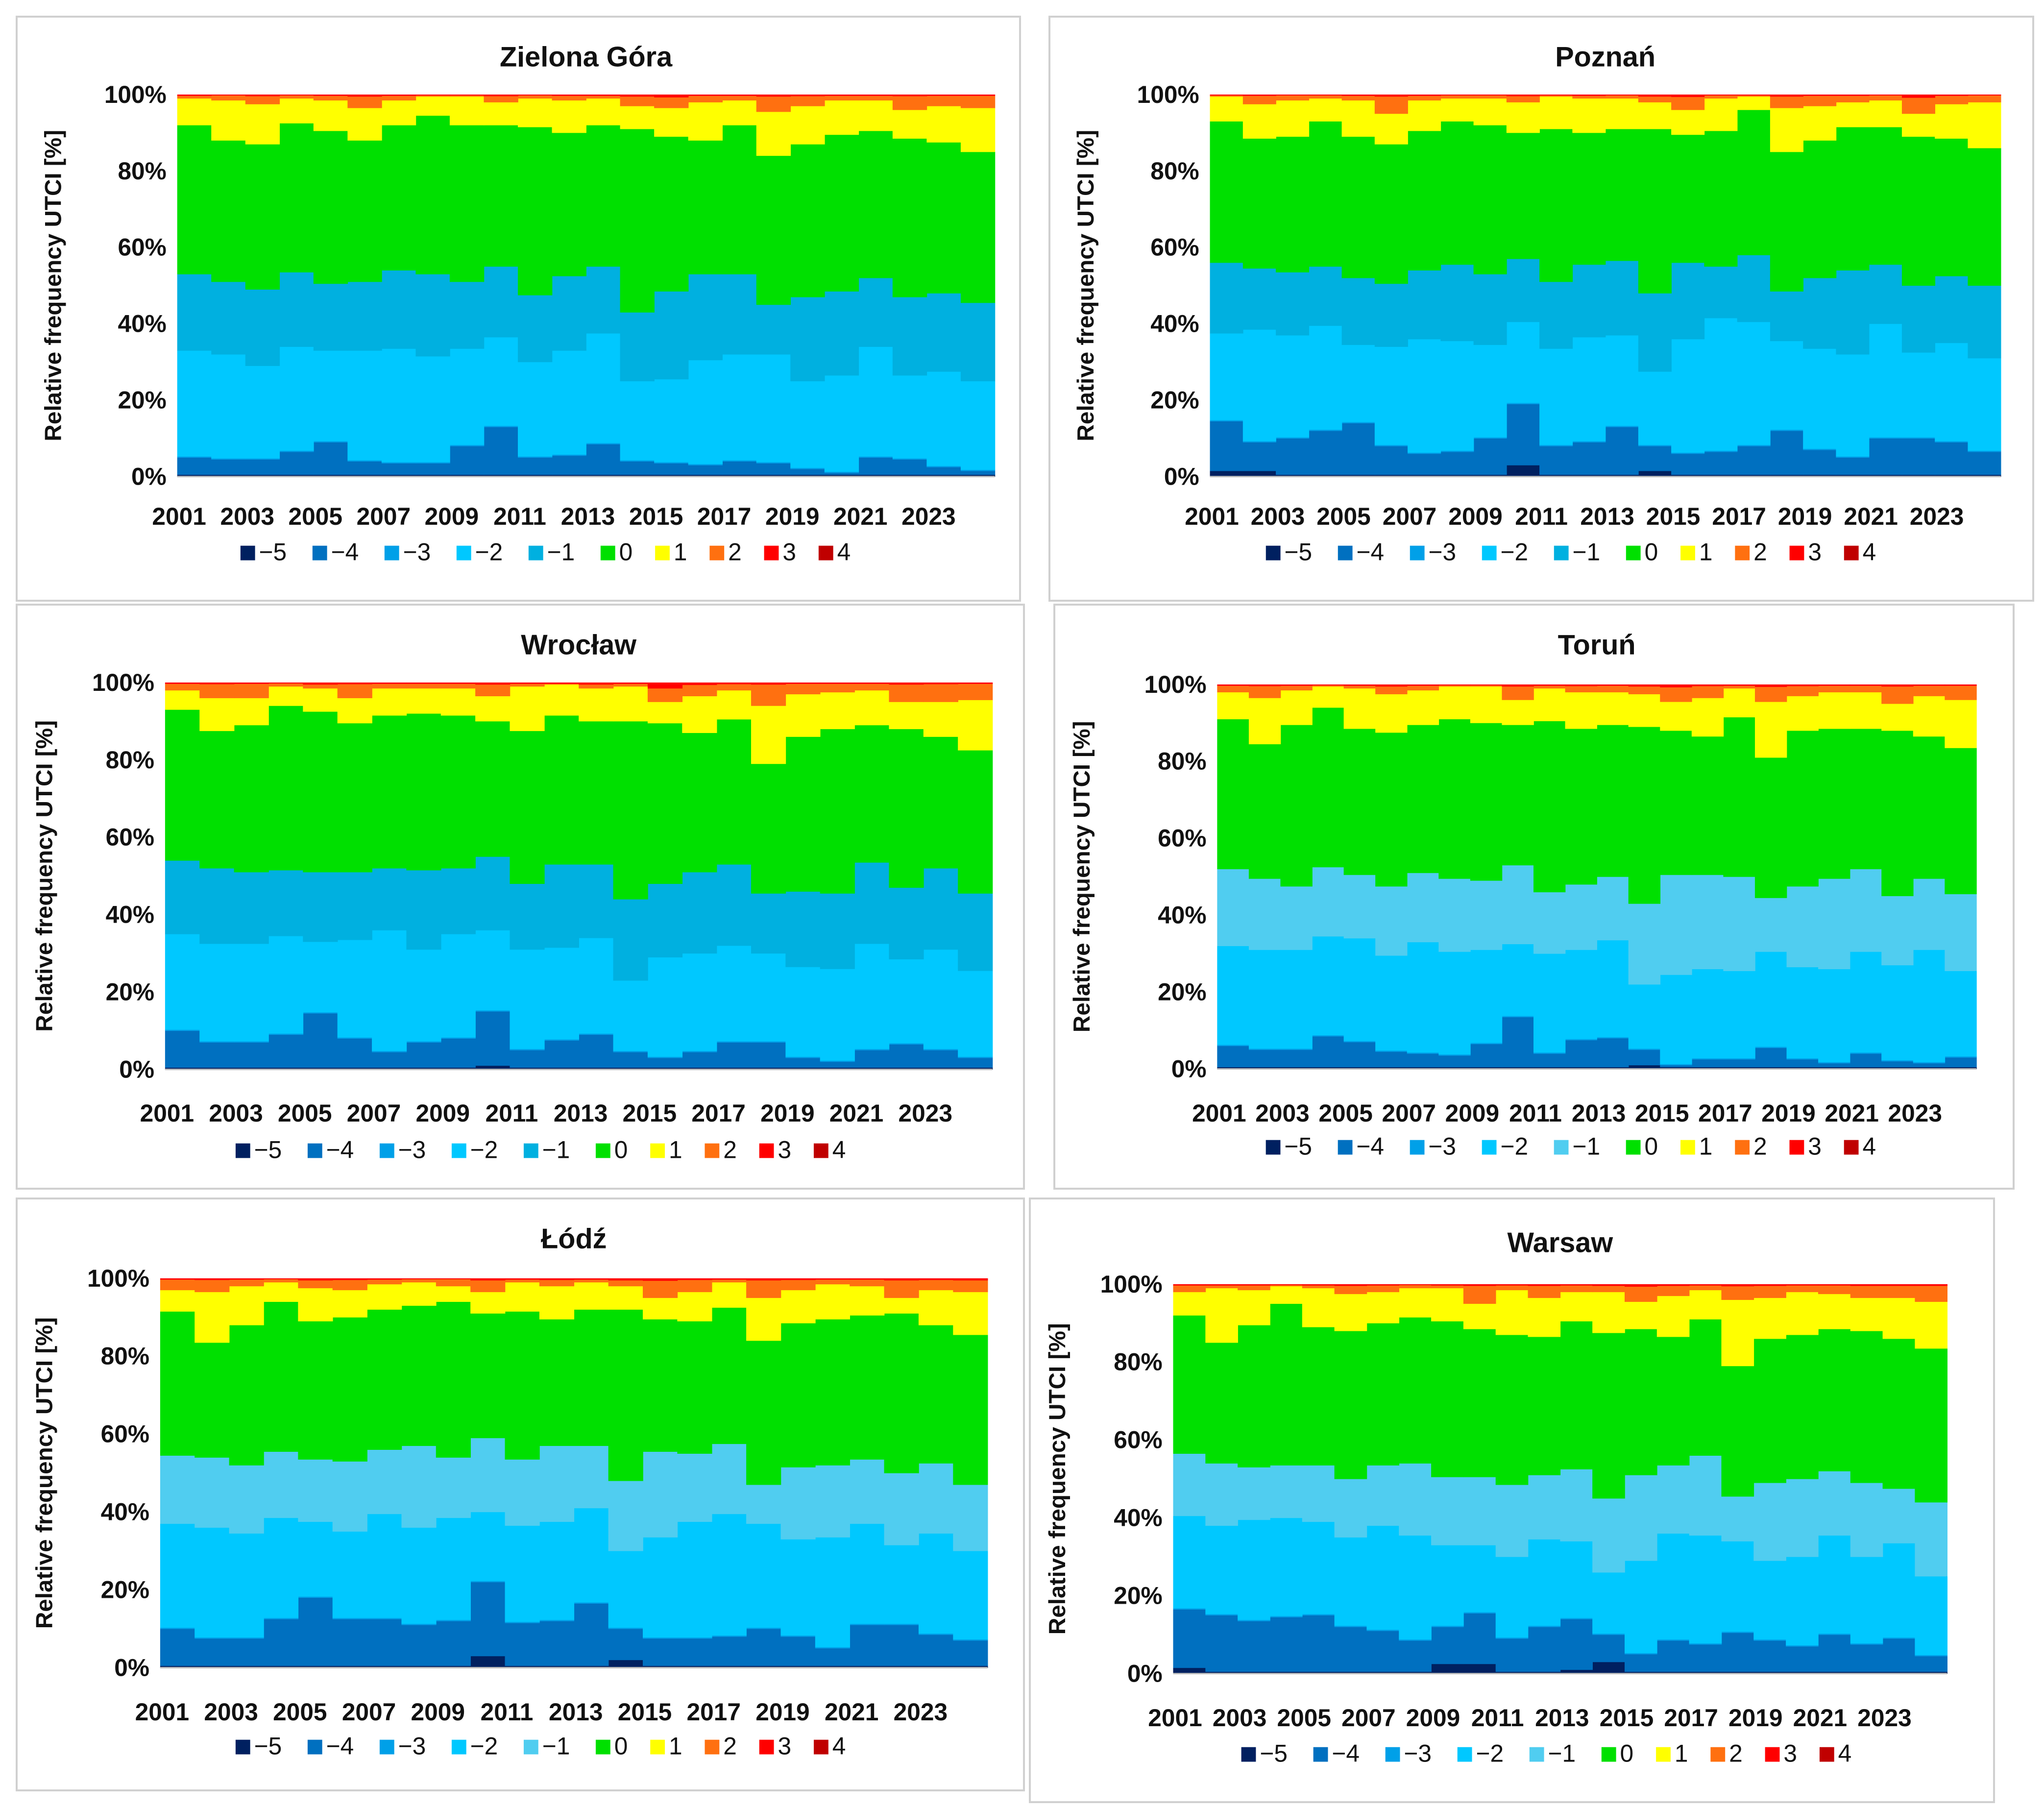  Describe the element at coordinates (508, 1712) in the screenshot. I see `x-tick-label: 2011` at that location.